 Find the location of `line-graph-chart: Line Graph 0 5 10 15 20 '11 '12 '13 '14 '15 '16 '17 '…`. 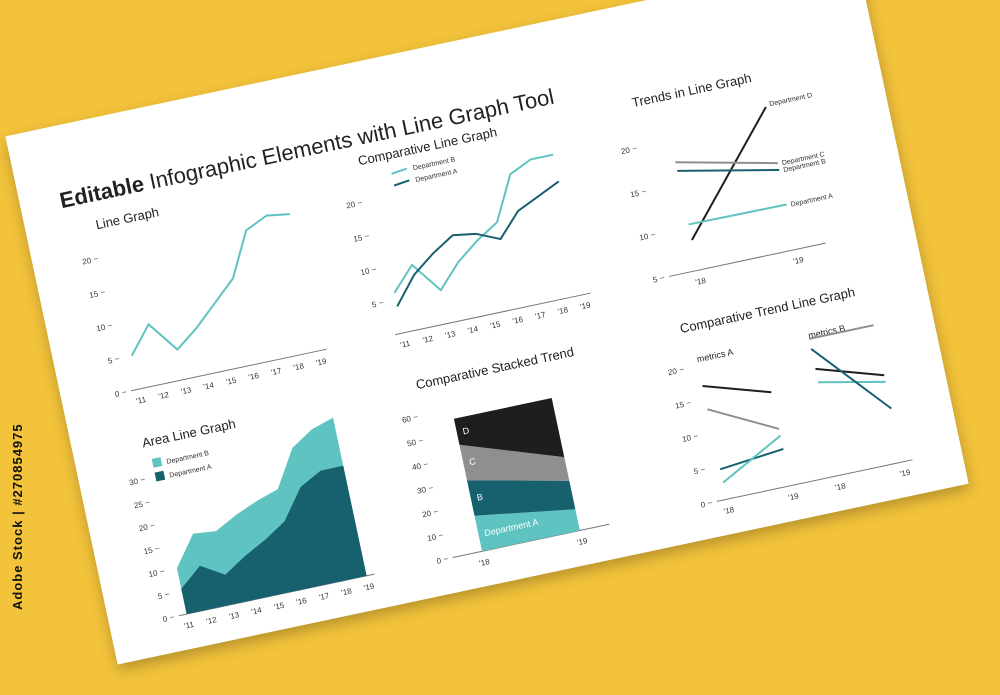

line-graph-chart: Line Graph 0 5 10 15 20 '11 '12 '13 '14 '15 '16 '17 '… is located at coordinates (204, 305).